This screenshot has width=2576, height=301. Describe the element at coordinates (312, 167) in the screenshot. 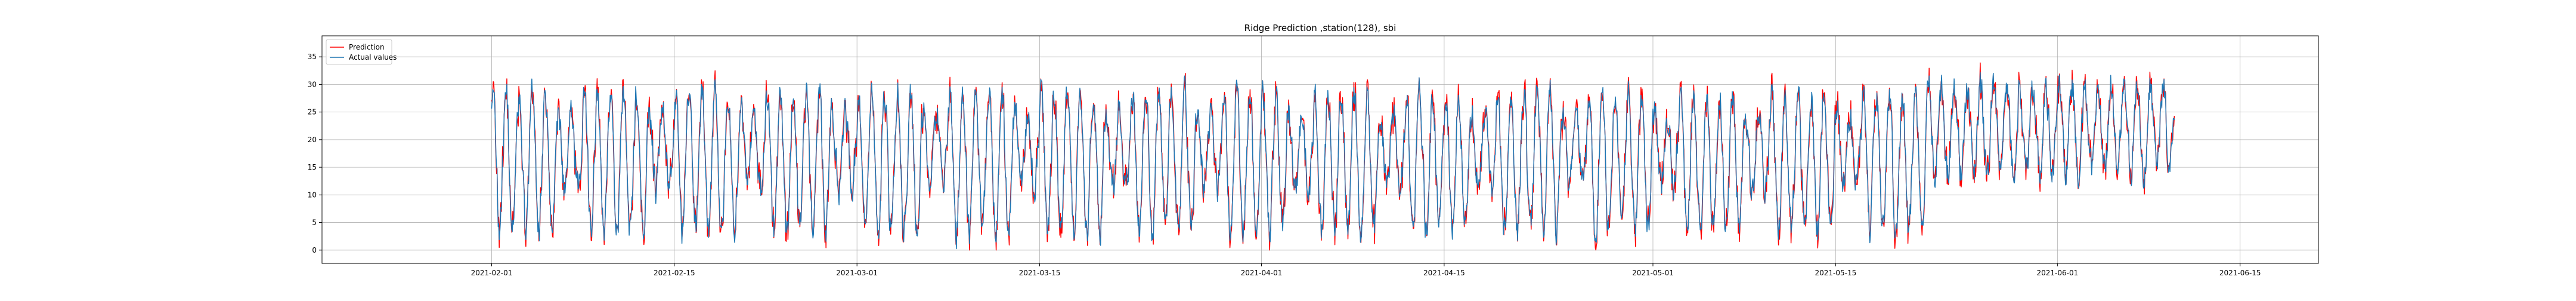

I see `y-tick-label-3: 15` at that location.